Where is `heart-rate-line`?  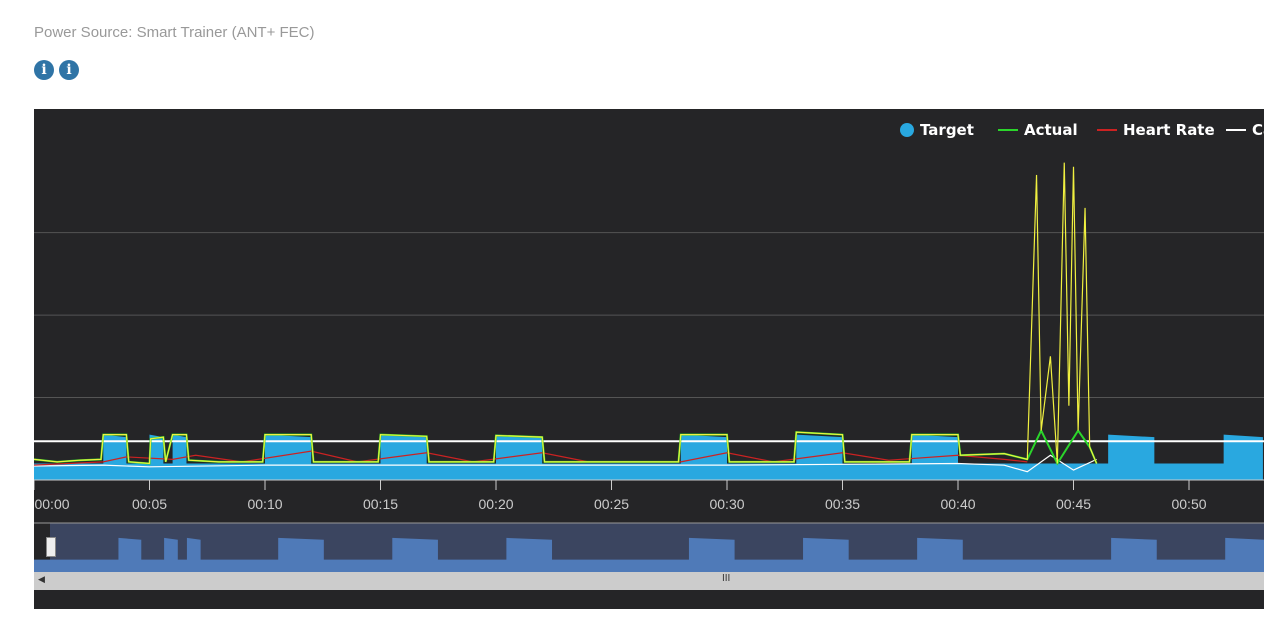 heart-rate-line is located at coordinates (531, 458).